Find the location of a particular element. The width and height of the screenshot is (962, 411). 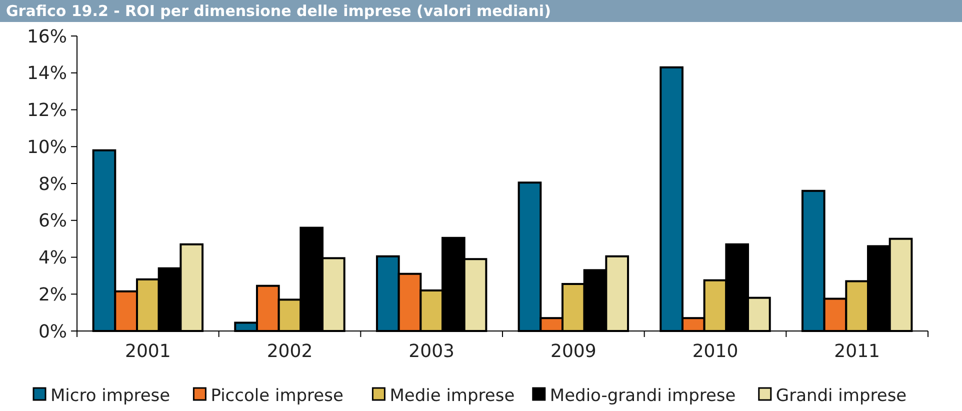

y-tick-label: 4% is located at coordinates (52, 258).